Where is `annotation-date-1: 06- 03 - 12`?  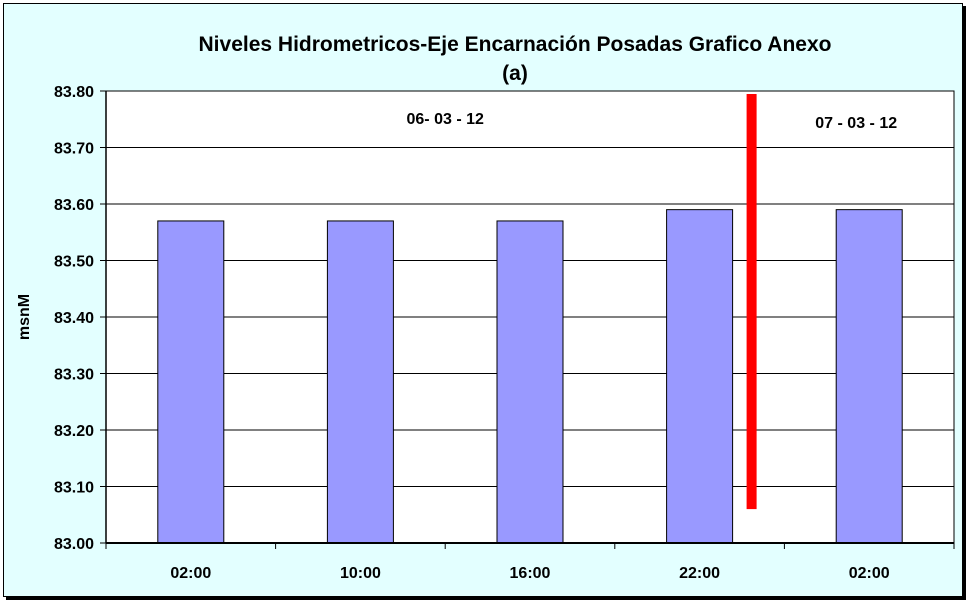 annotation-date-1: 06- 03 - 12 is located at coordinates (445, 119).